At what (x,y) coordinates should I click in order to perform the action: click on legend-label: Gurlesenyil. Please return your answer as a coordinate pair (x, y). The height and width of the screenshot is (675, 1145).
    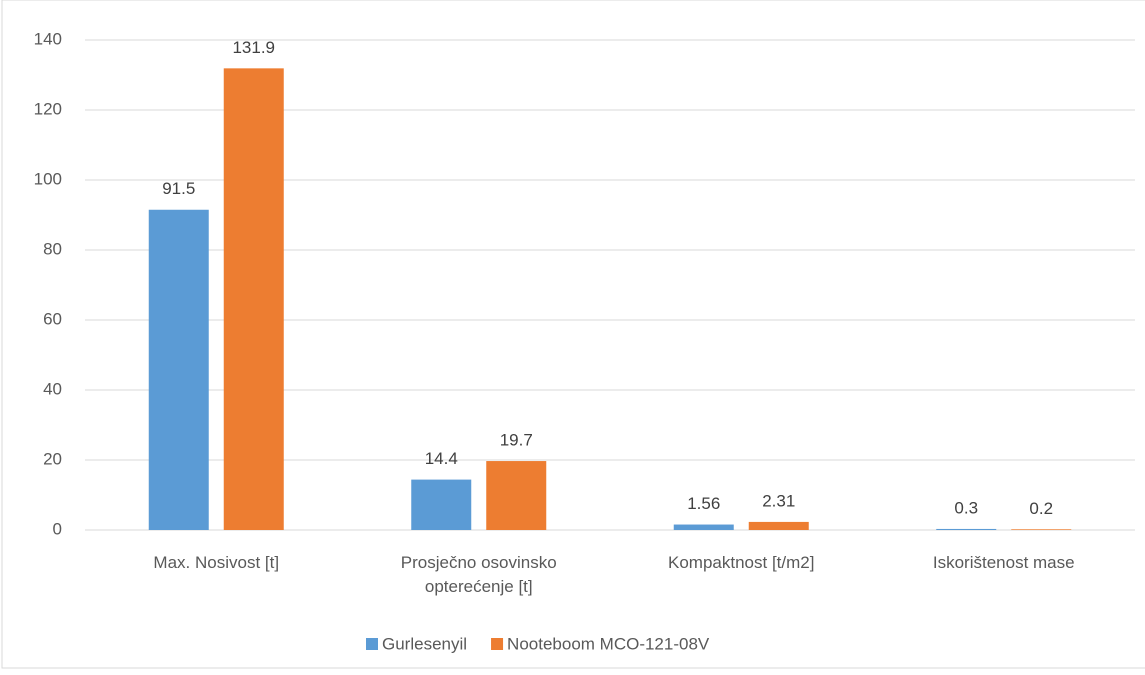
    Looking at the image, I should click on (424, 643).